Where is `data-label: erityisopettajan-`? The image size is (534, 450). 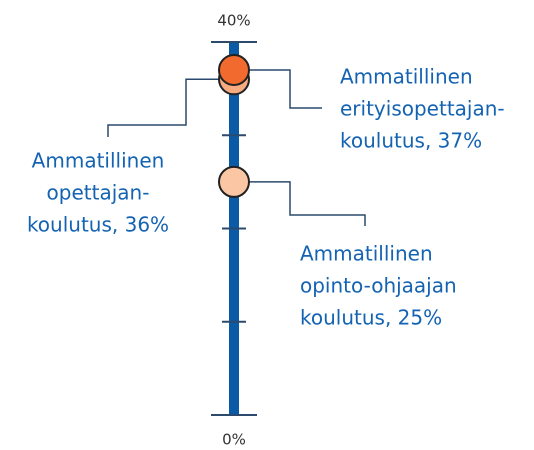 data-label: erityisopettajan- is located at coordinates (422, 109).